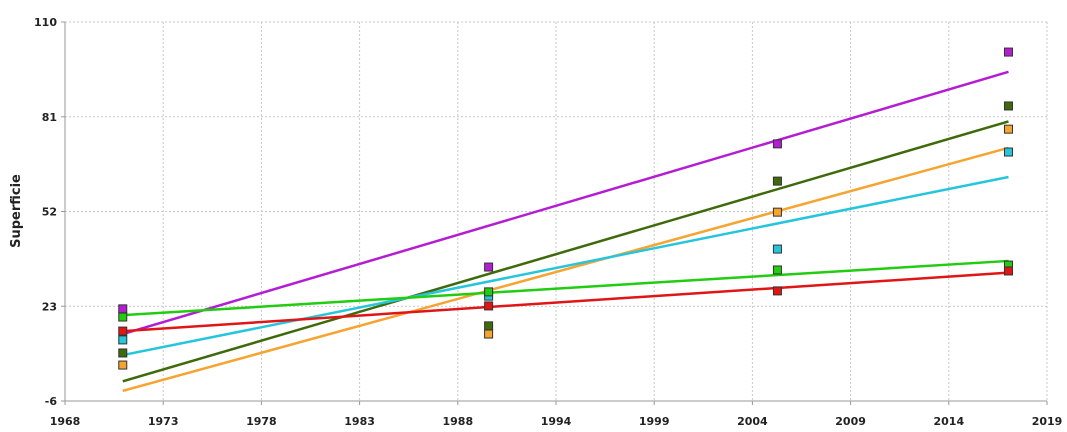 The height and width of the screenshot is (432, 1067). What do you see at coordinates (850, 421) in the screenshot?
I see `x-tick-label: 2009` at bounding box center [850, 421].